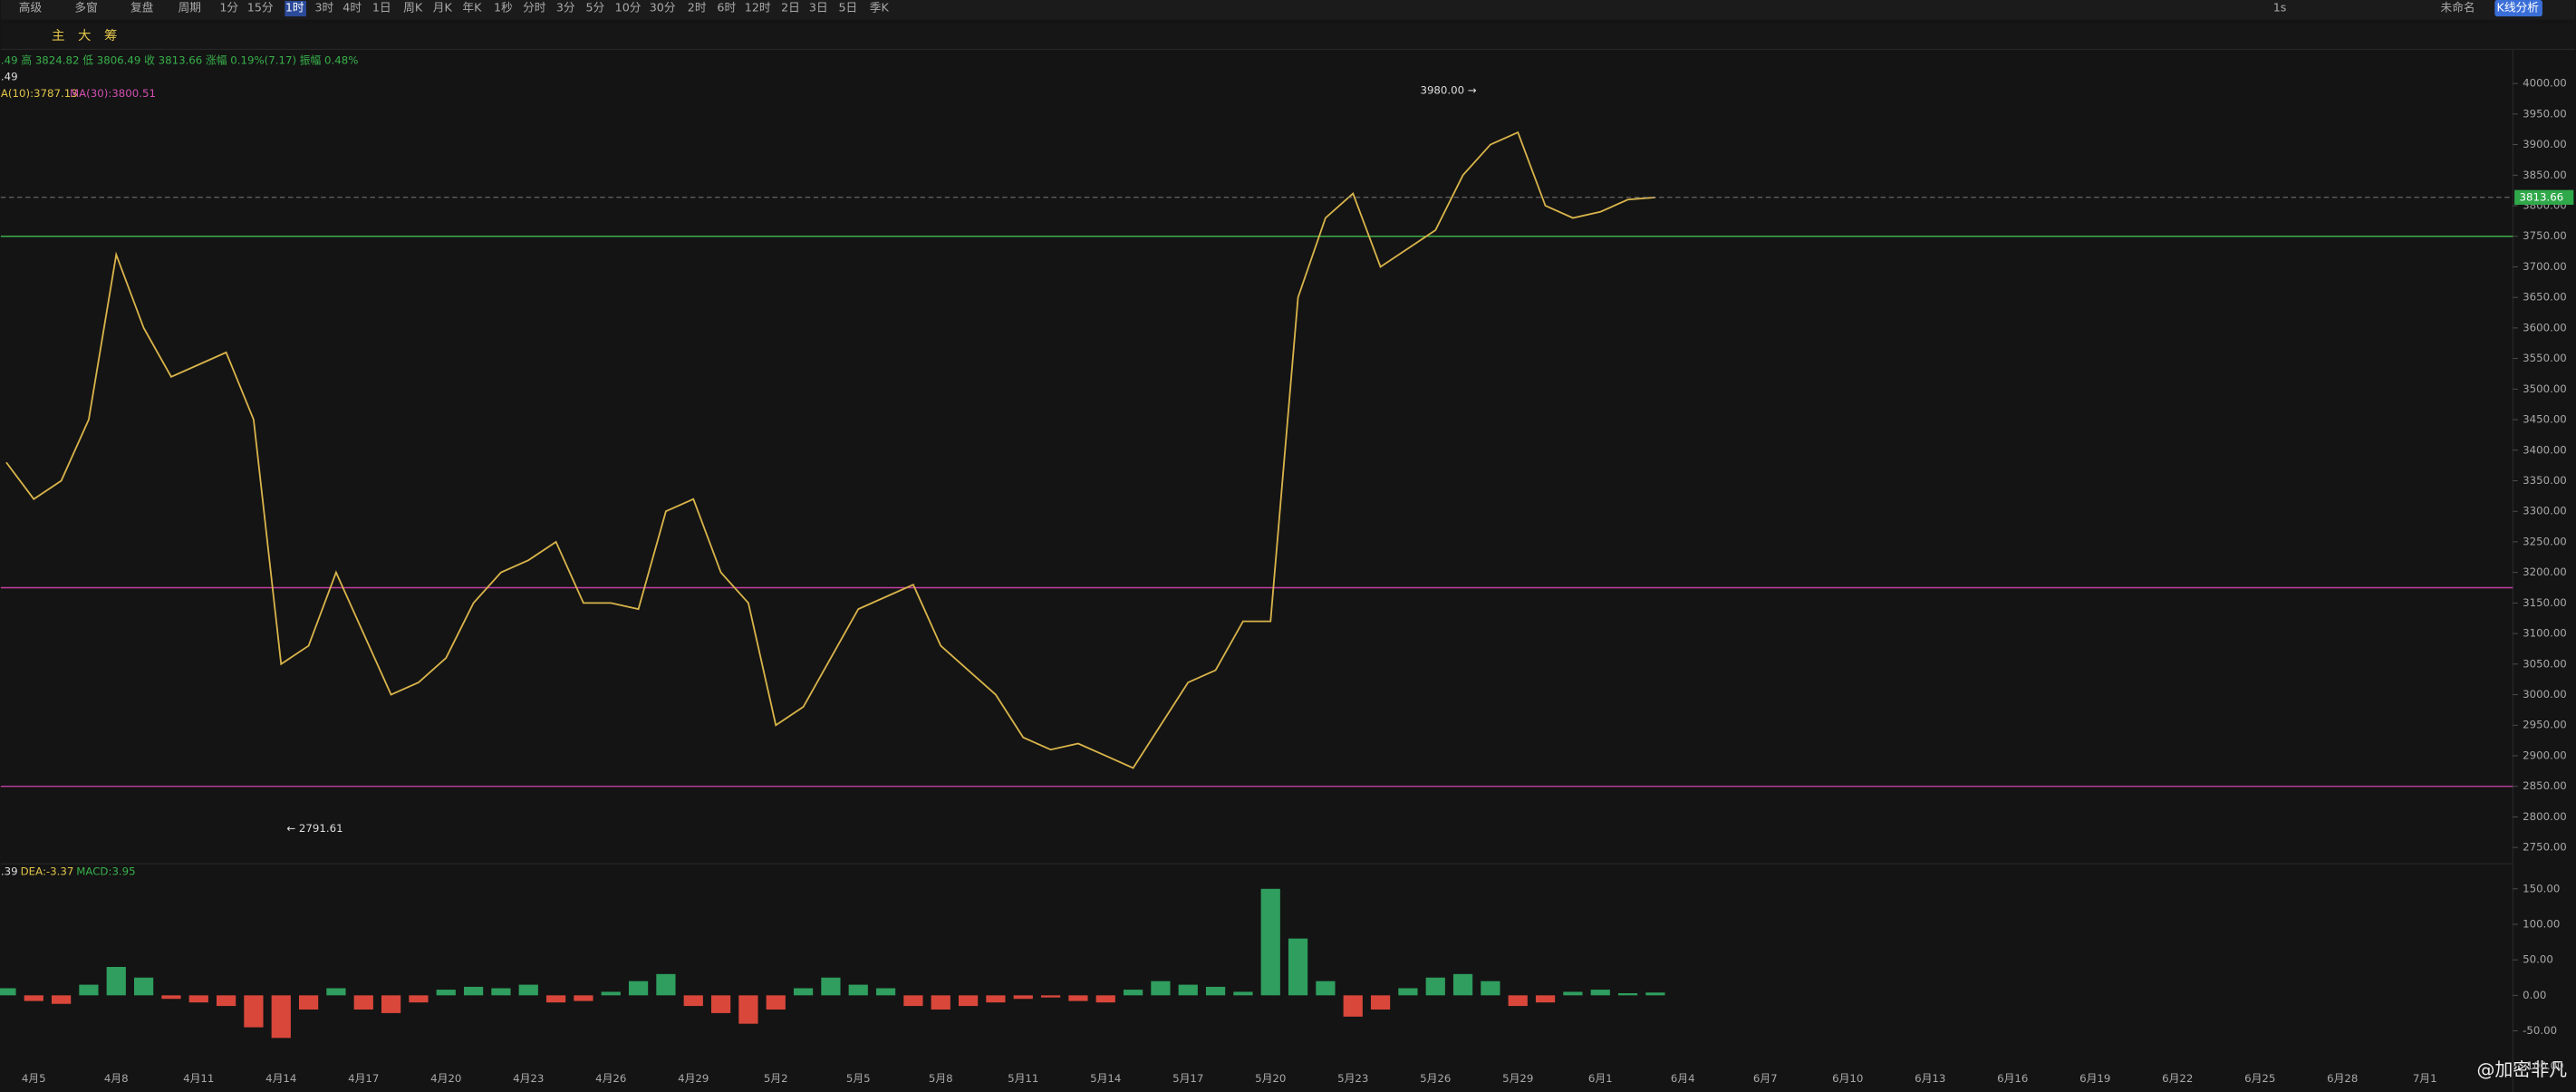 The image size is (2576, 1092). I want to click on x-tick-label: 6月10, so click(1847, 1078).